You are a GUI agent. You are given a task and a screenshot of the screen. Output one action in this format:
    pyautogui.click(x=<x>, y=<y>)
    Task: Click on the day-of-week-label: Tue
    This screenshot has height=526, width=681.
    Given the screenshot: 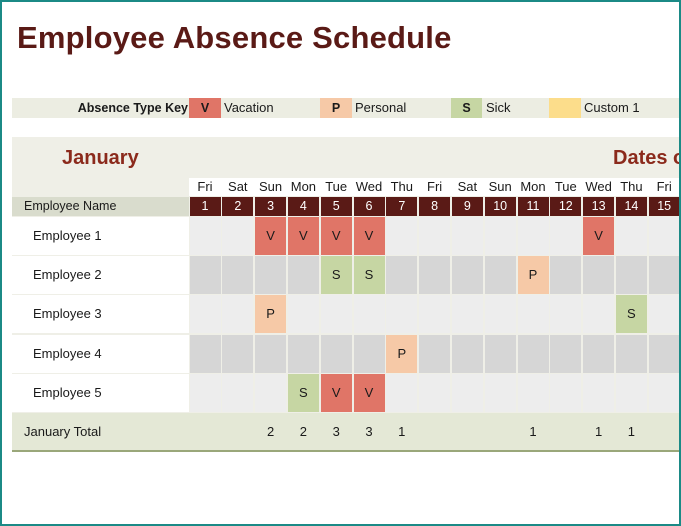 What is the action you would take?
    pyautogui.click(x=565, y=186)
    